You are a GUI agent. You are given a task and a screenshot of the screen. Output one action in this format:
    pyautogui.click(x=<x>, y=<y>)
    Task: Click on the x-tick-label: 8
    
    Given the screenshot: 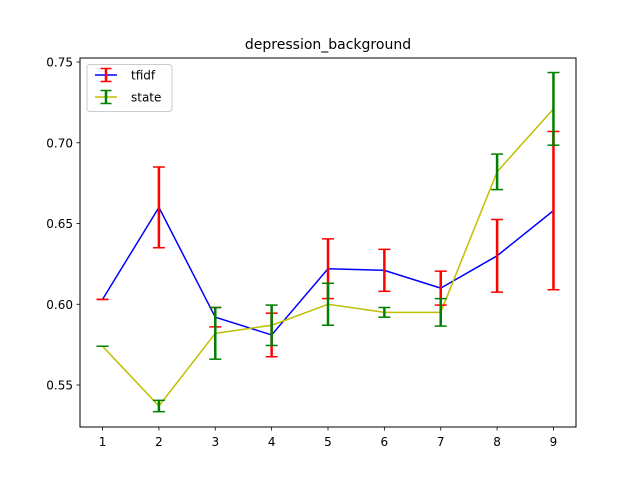 What is the action you would take?
    pyautogui.click(x=497, y=442)
    